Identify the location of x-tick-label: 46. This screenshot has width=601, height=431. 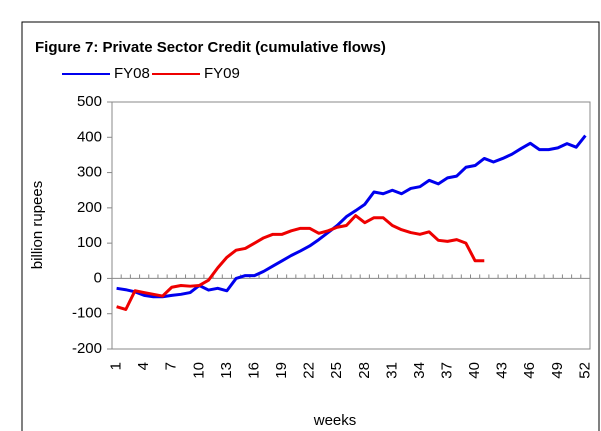
(529, 370).